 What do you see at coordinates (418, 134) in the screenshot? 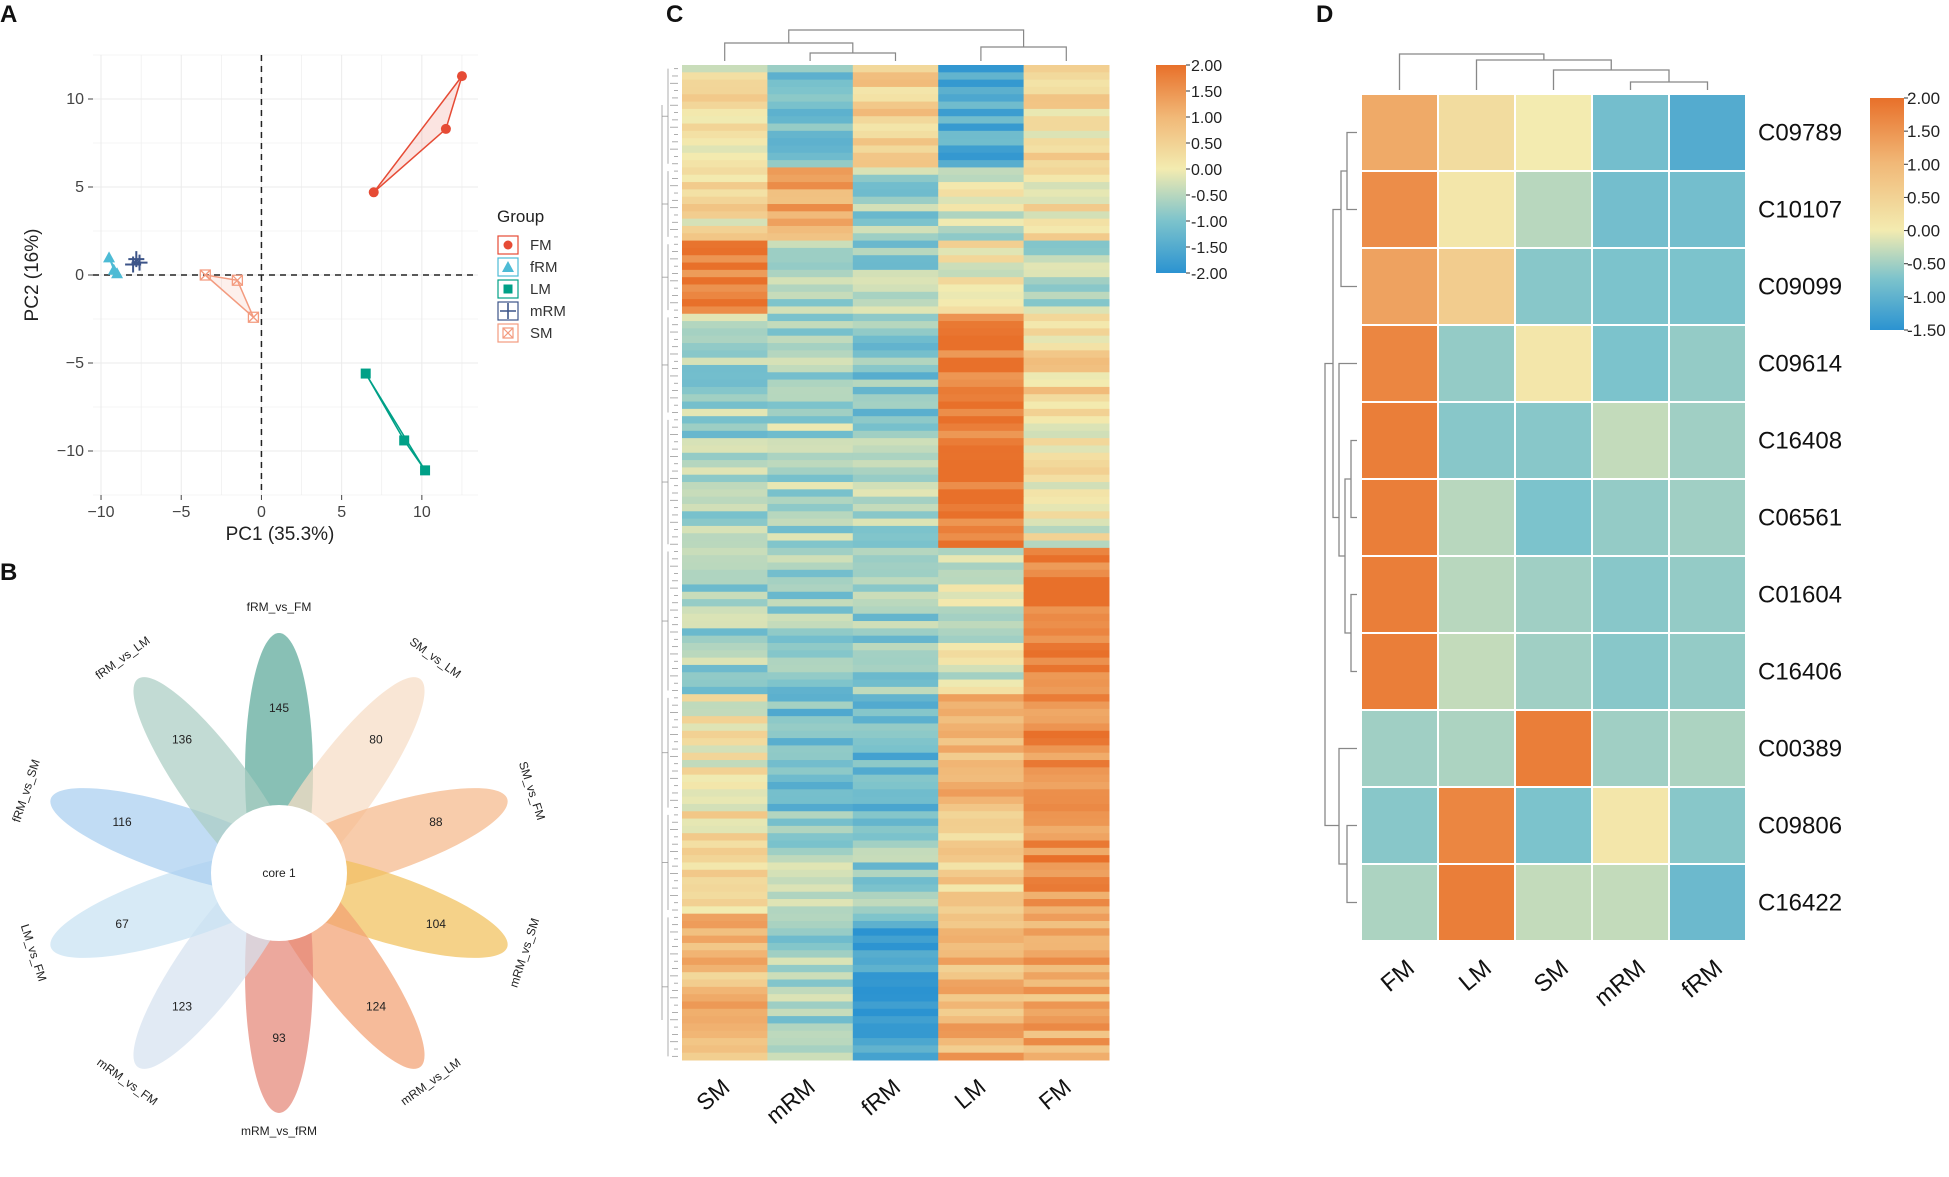
I see `pca-hull-fm` at bounding box center [418, 134].